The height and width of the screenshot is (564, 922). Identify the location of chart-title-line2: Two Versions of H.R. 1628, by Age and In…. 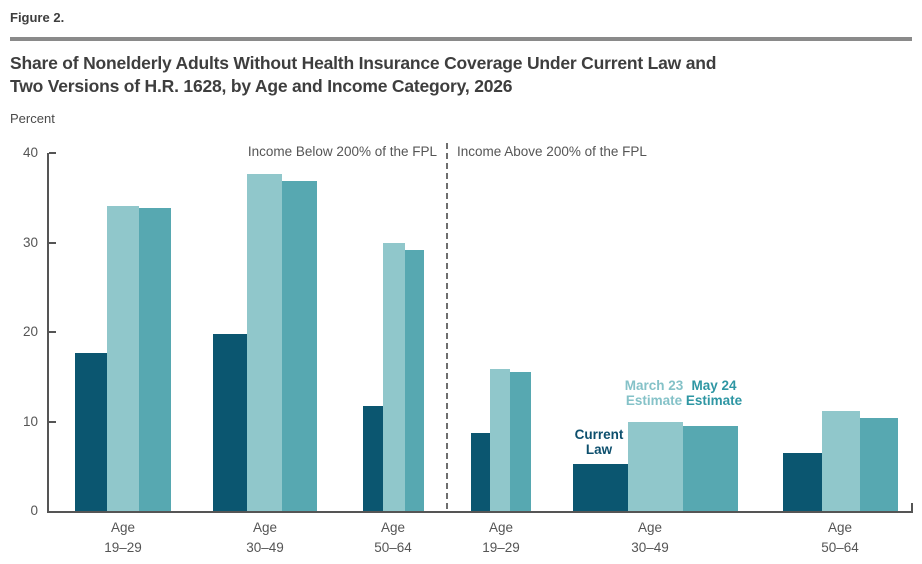
(261, 86).